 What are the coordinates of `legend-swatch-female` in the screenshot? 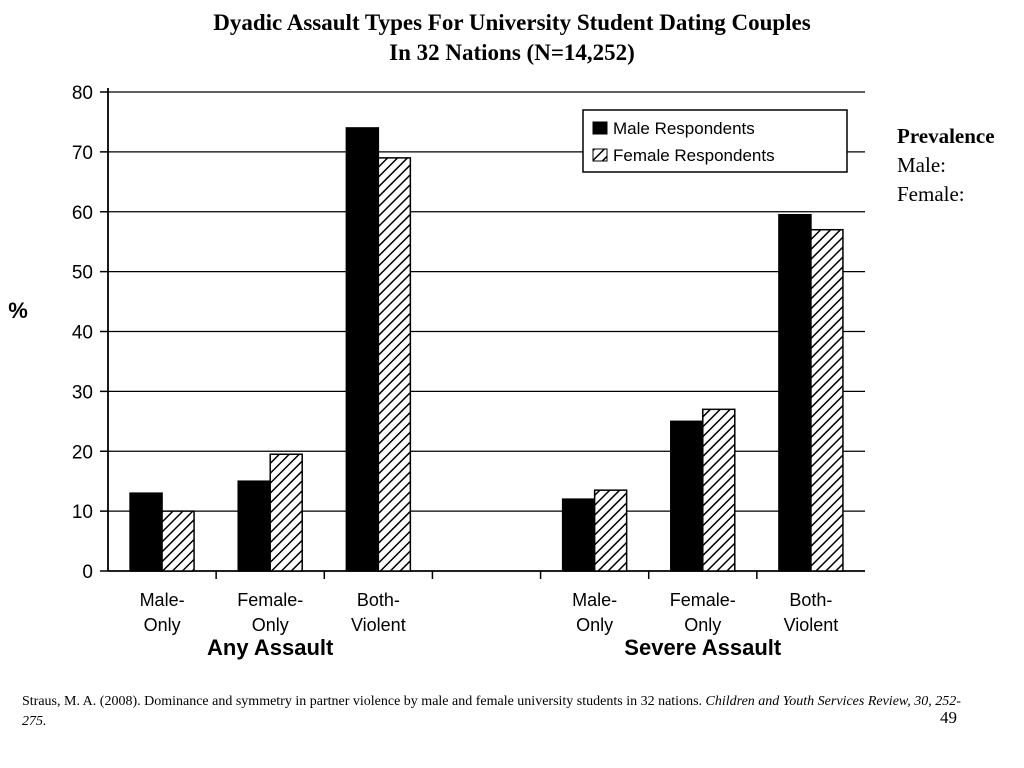 It's located at (600, 155).